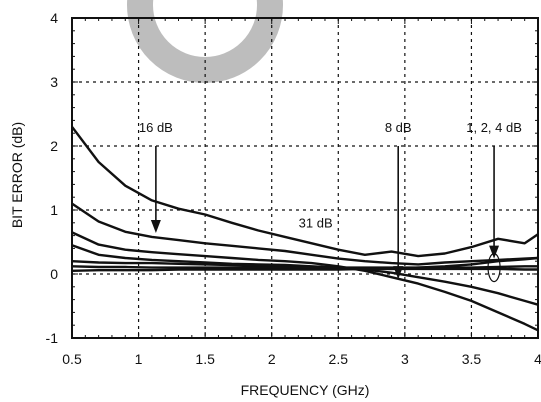 Image resolution: width=541 pixels, height=402 pixels. Describe the element at coordinates (205, 359) in the screenshot. I see `x-tick-label: 1.5` at that location.